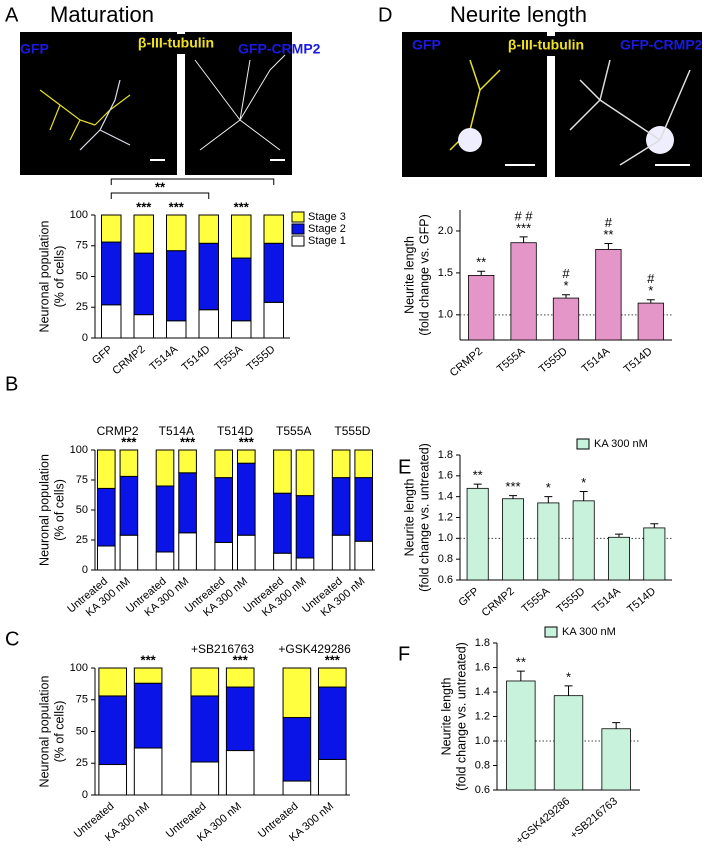  Describe the element at coordinates (118, 431) in the screenshot. I see `group-label: CRMP2` at that location.